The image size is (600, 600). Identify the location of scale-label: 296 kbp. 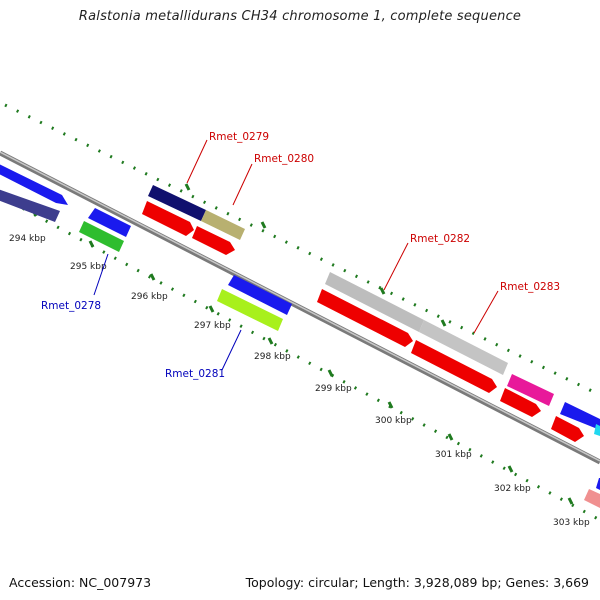
(149, 297).